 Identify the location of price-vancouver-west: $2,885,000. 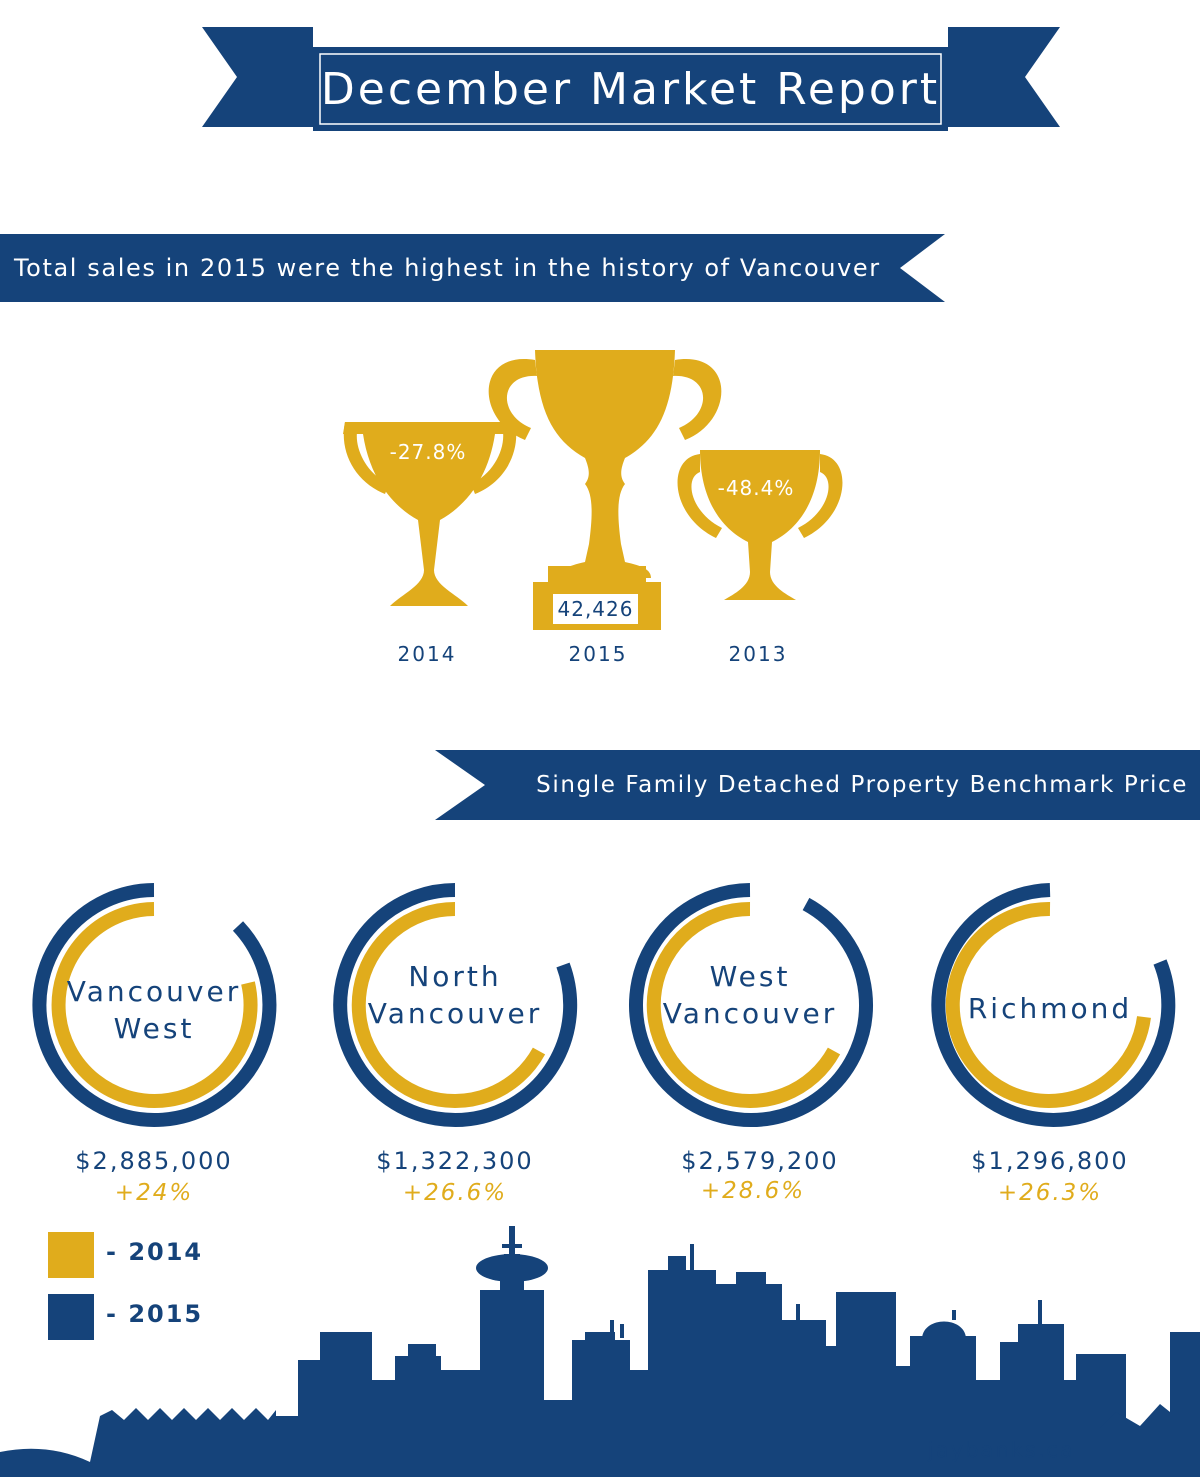
(154, 1161).